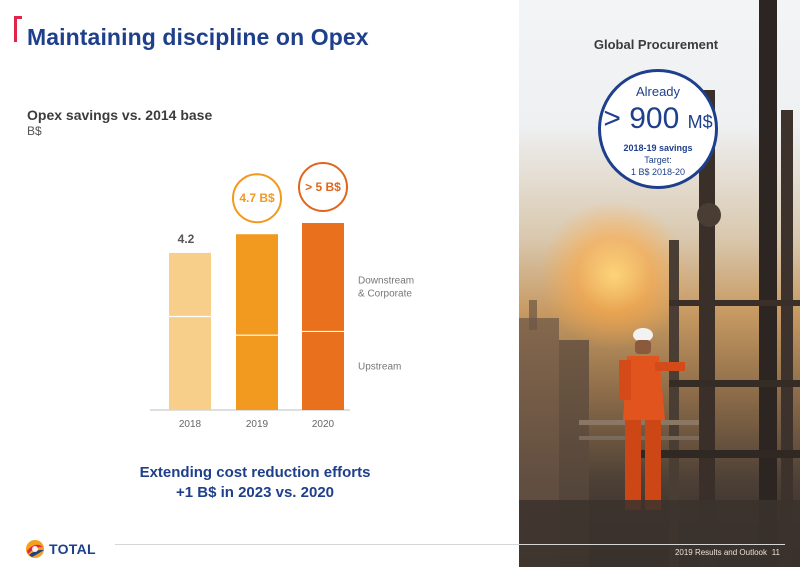 The image size is (800, 567). What do you see at coordinates (614, 275) in the screenshot?
I see `sun-glow` at bounding box center [614, 275].